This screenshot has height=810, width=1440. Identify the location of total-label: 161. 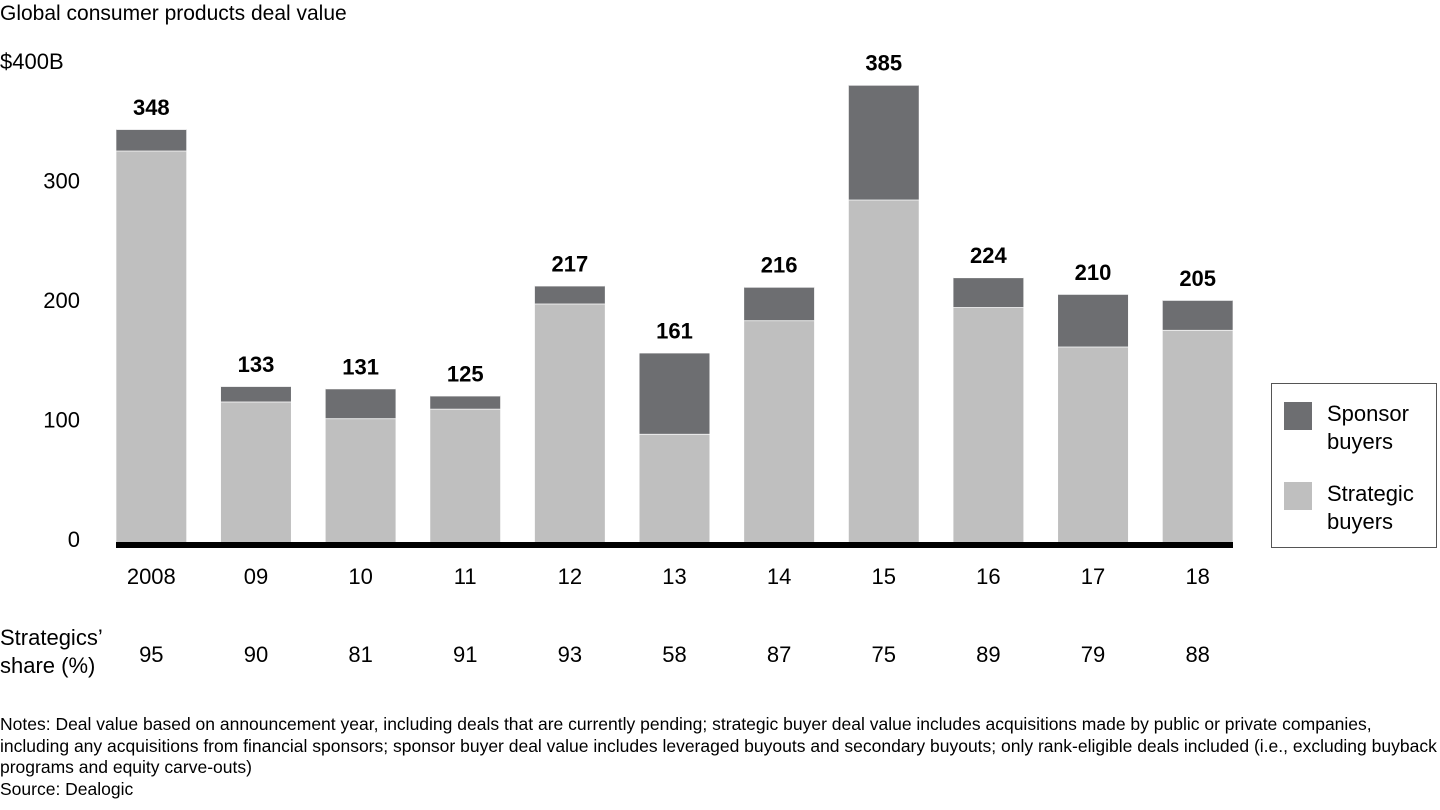
(674, 330).